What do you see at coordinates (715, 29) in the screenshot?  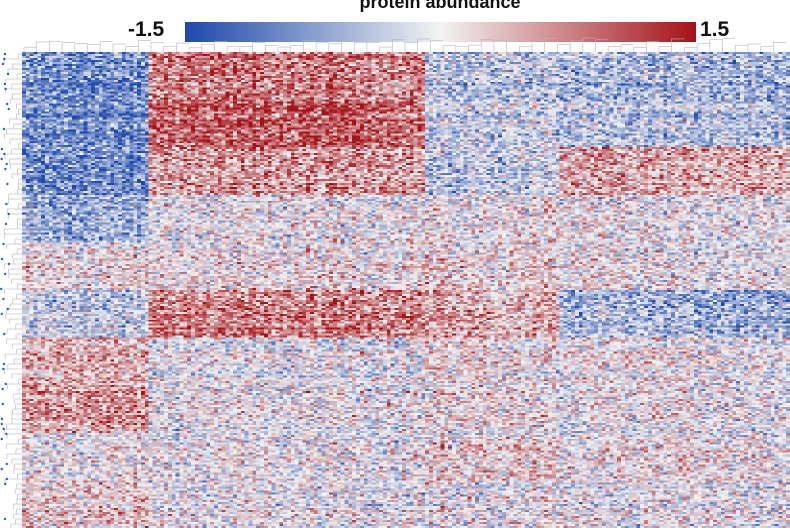 I see `colorbar-max-label: 1.5` at bounding box center [715, 29].